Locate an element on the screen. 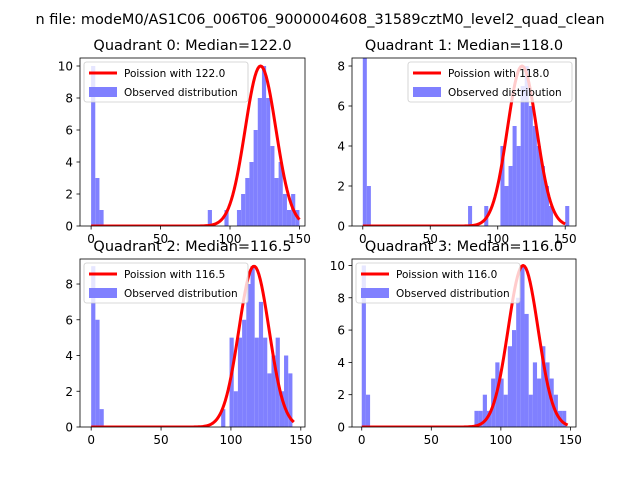 The height and width of the screenshot is (480, 640). legend: Poission with 118.0 Observed distribution is located at coordinates (490, 82).